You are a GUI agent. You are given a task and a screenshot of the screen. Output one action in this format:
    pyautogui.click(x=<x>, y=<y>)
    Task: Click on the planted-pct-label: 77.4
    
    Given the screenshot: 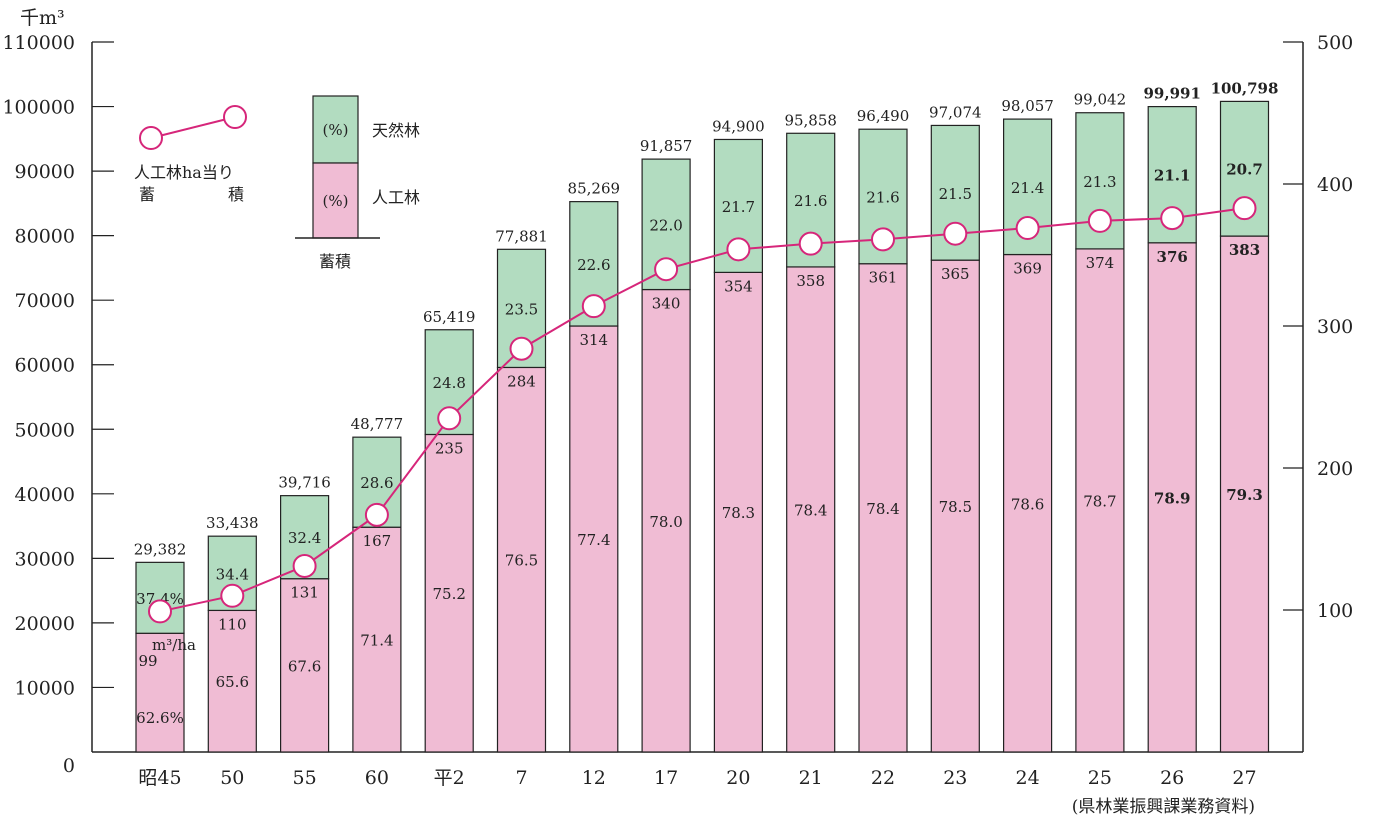 What is the action you would take?
    pyautogui.click(x=593, y=540)
    